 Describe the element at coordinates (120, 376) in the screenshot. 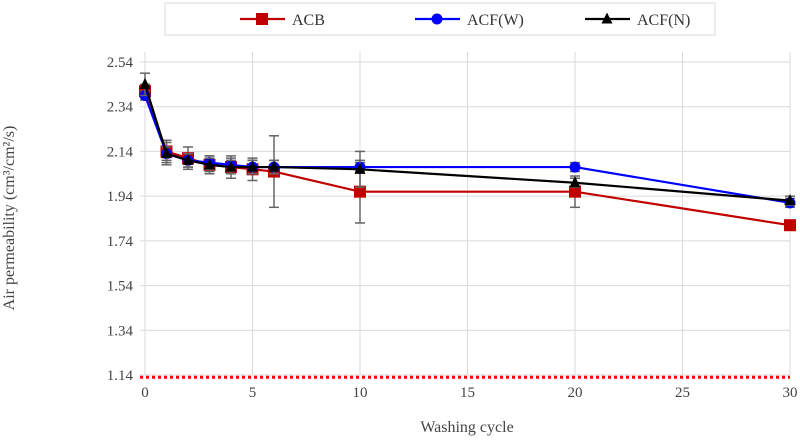

I see `y-tick-label: 1.14` at that location.